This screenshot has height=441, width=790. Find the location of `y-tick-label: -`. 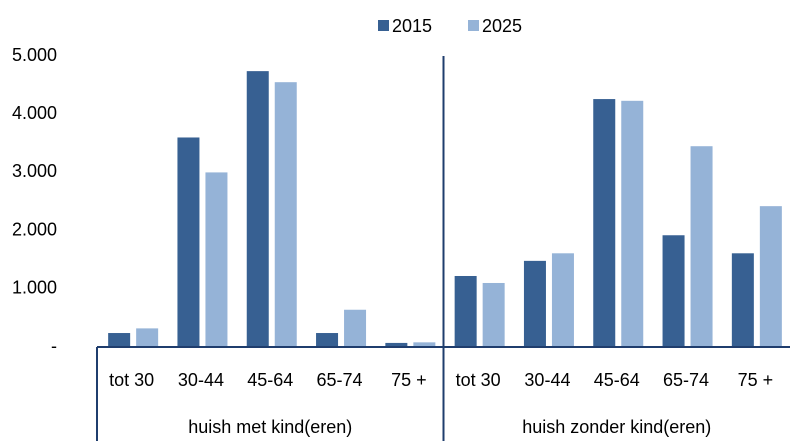

y-tick-label: - is located at coordinates (54, 346).